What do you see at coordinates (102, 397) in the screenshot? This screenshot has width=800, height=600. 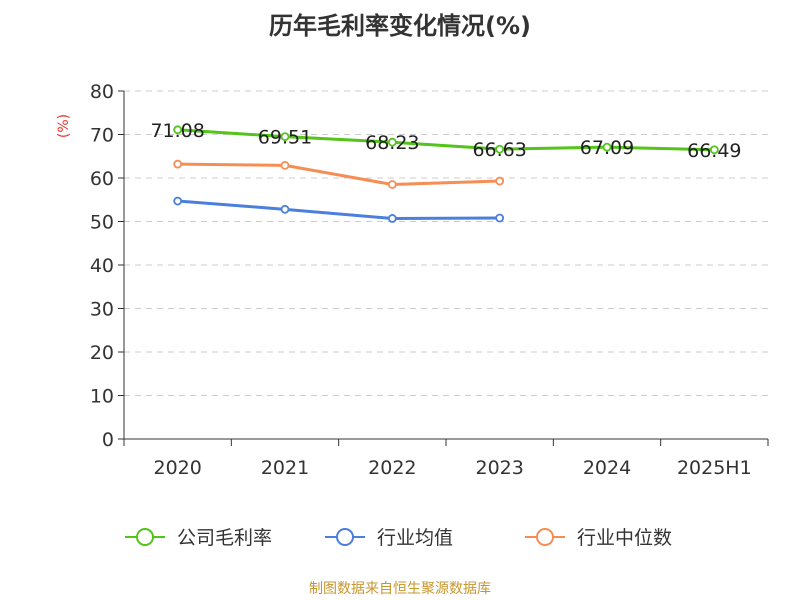 I see `y-tick-label: 10` at bounding box center [102, 397].